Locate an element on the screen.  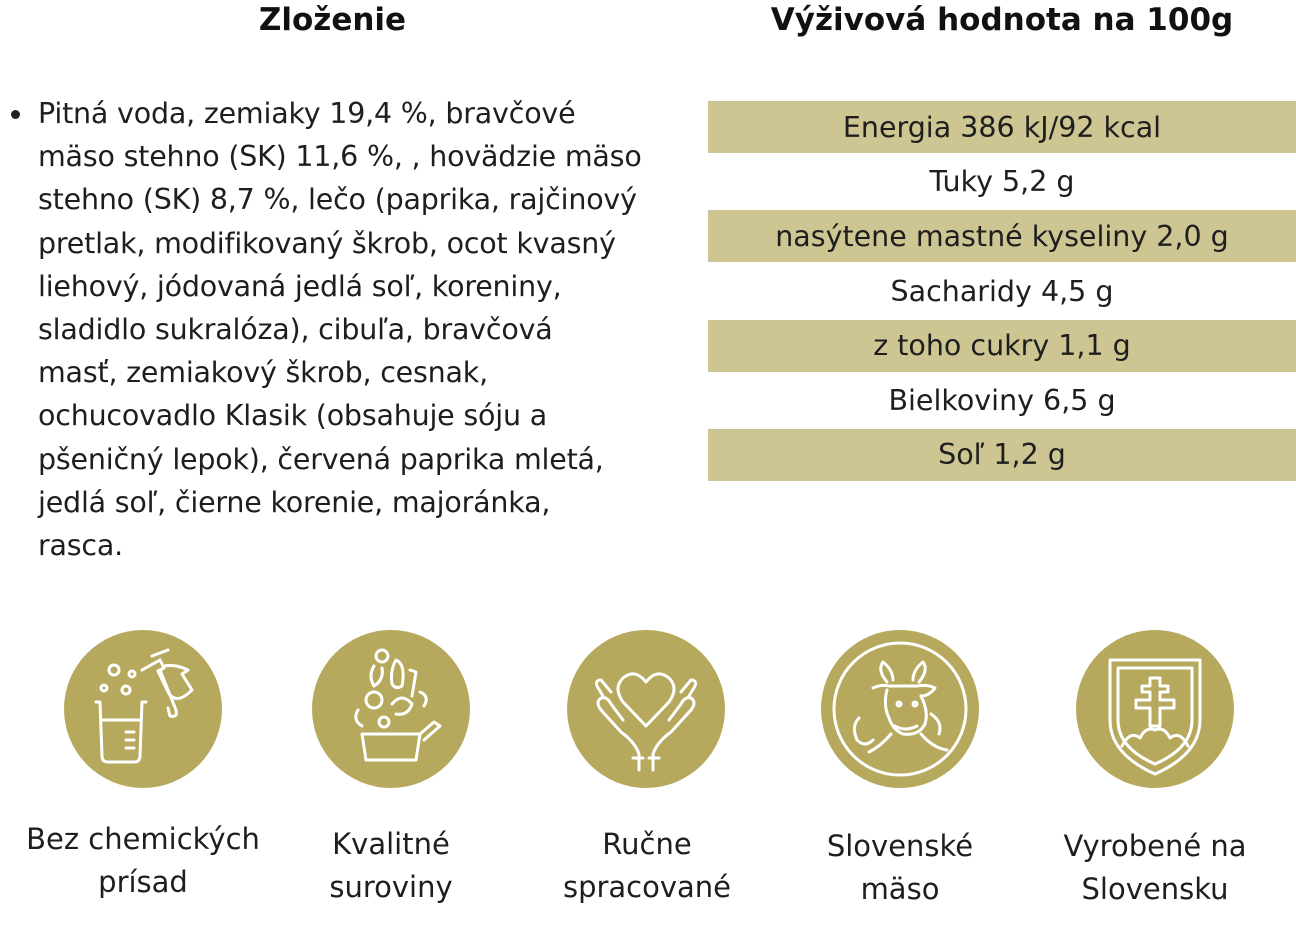
vegetables-icon is located at coordinates (391, 709).